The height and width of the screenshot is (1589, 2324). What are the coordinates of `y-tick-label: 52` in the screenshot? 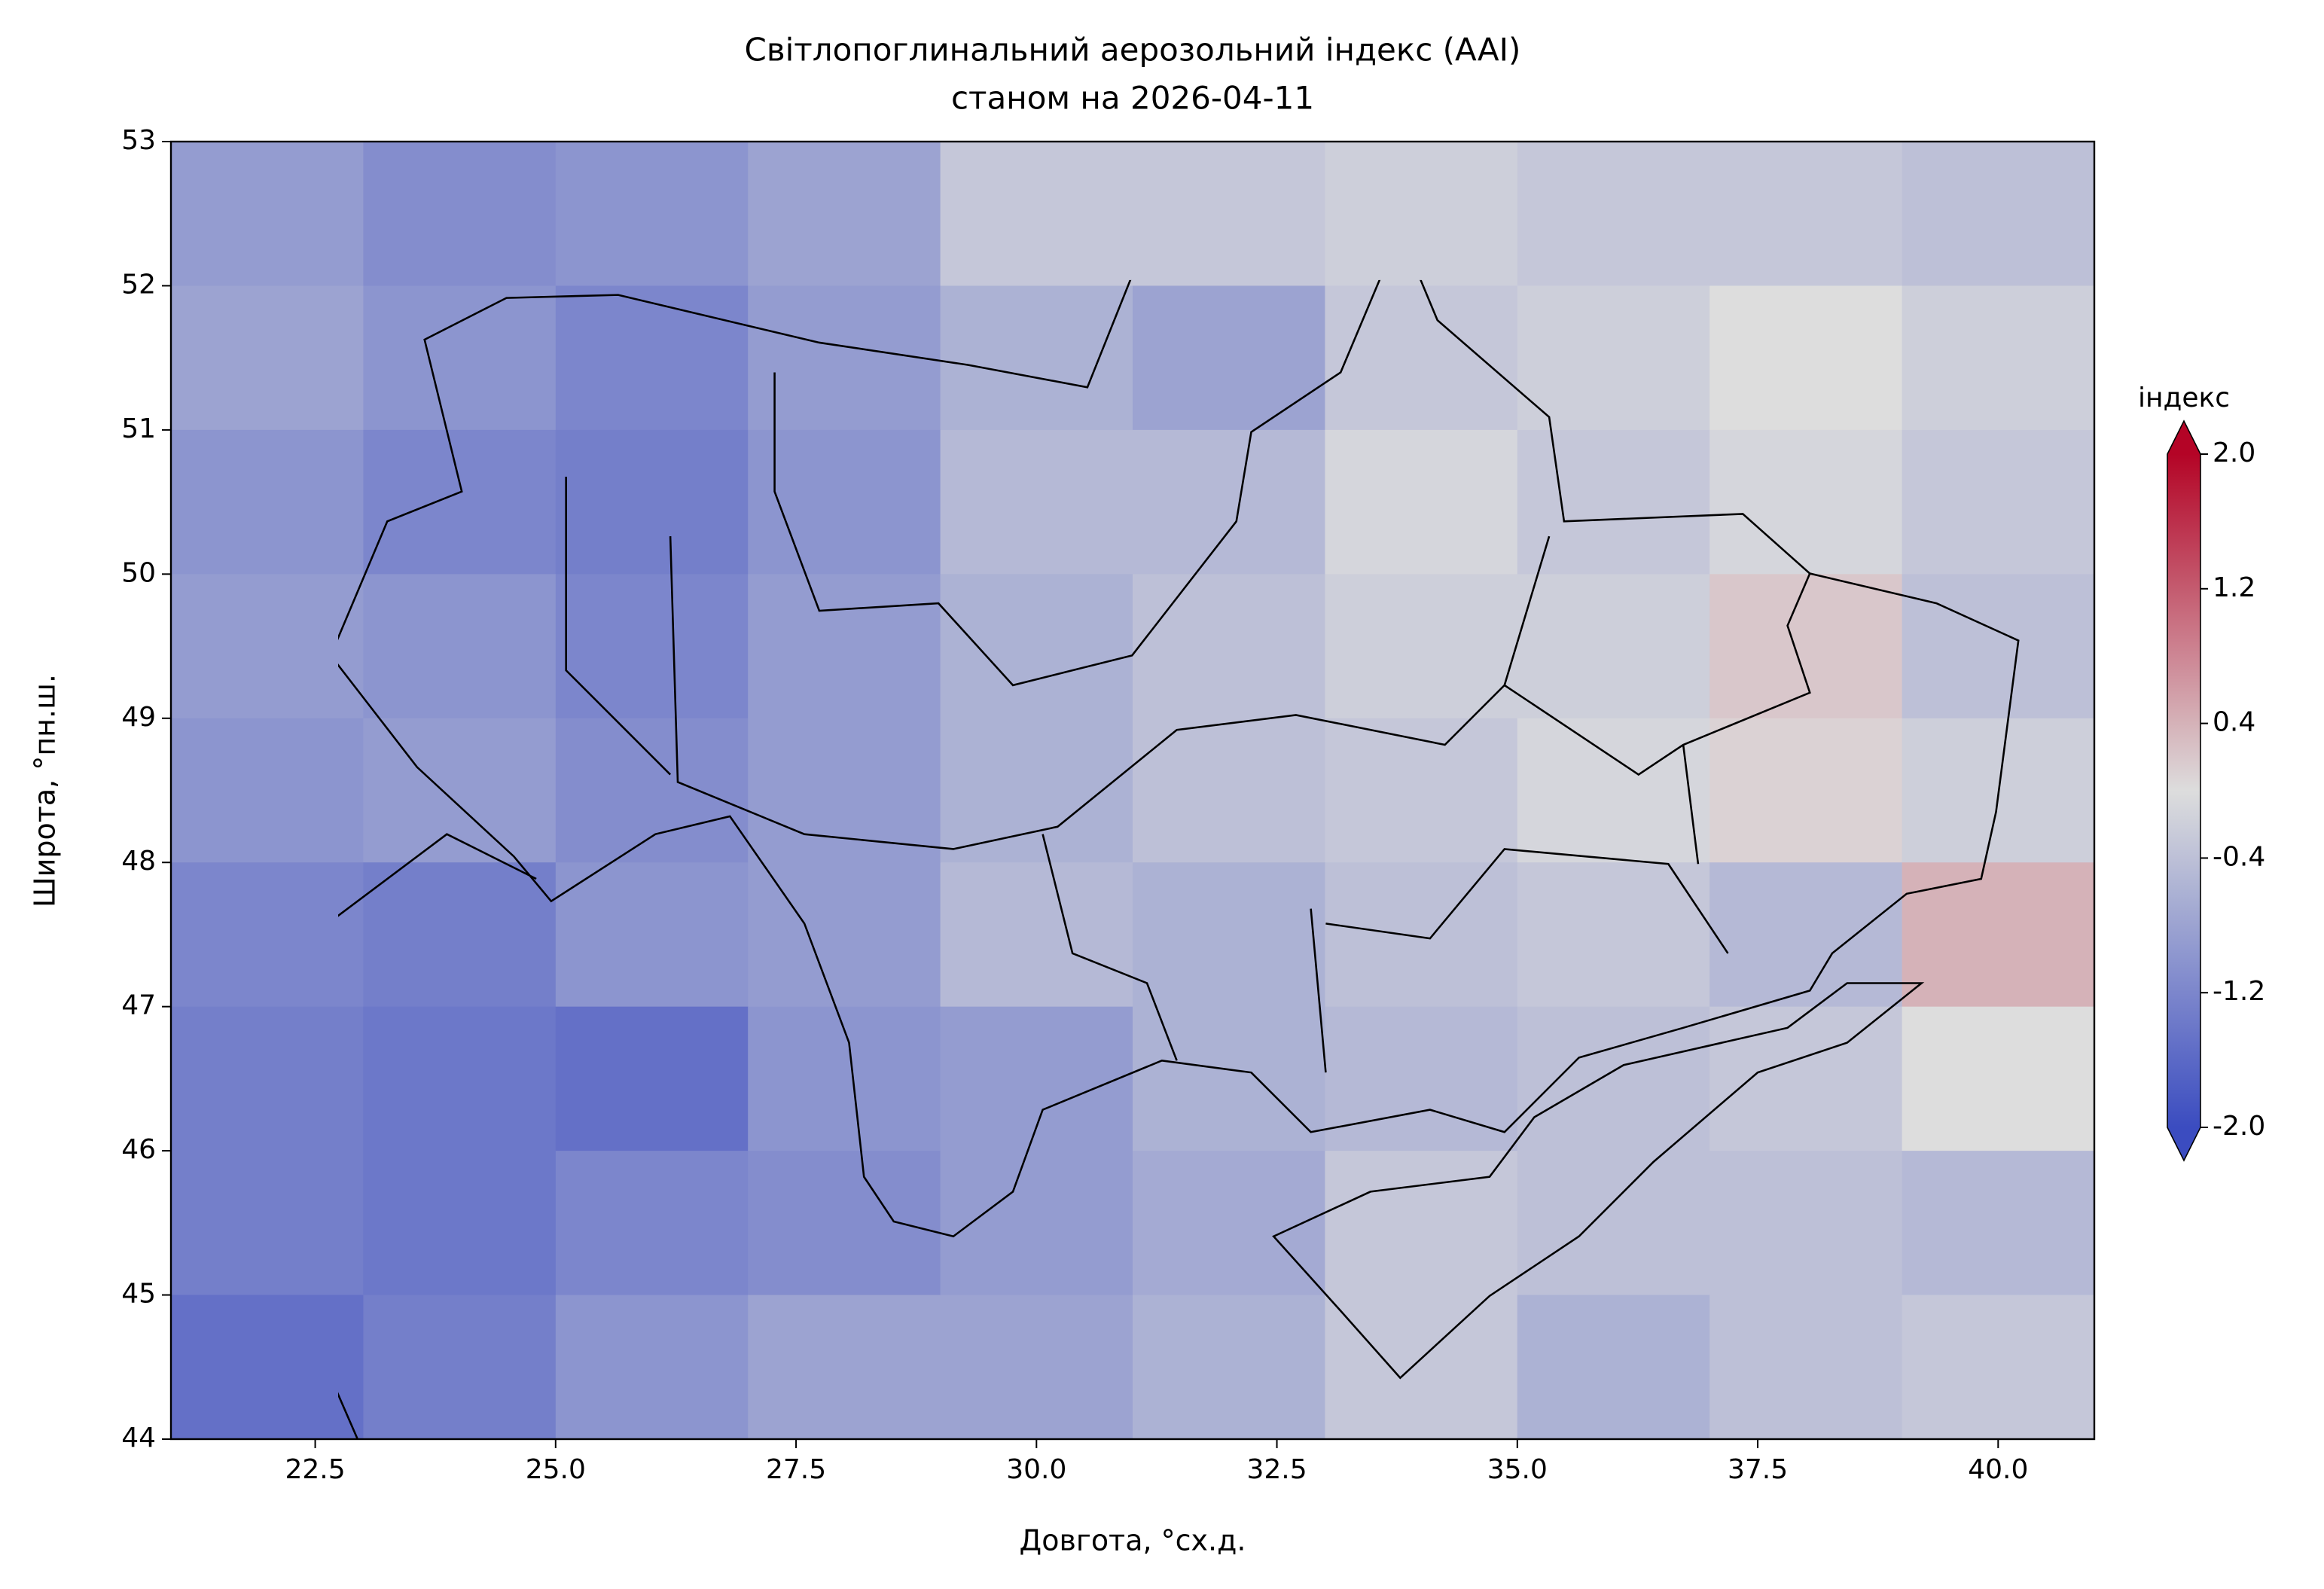 It's located at (138, 284).